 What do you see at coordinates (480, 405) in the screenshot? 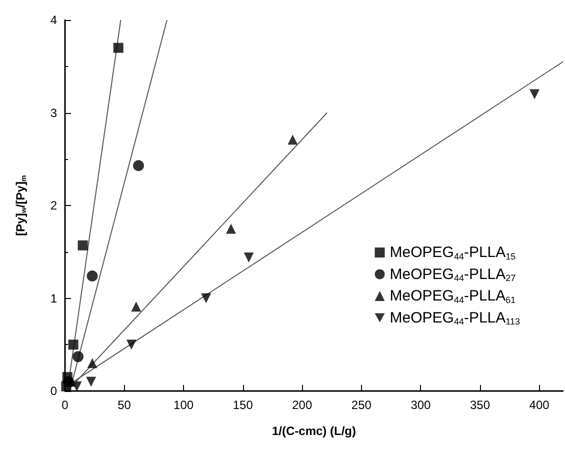
I see `x-tick-label: 350` at bounding box center [480, 405].